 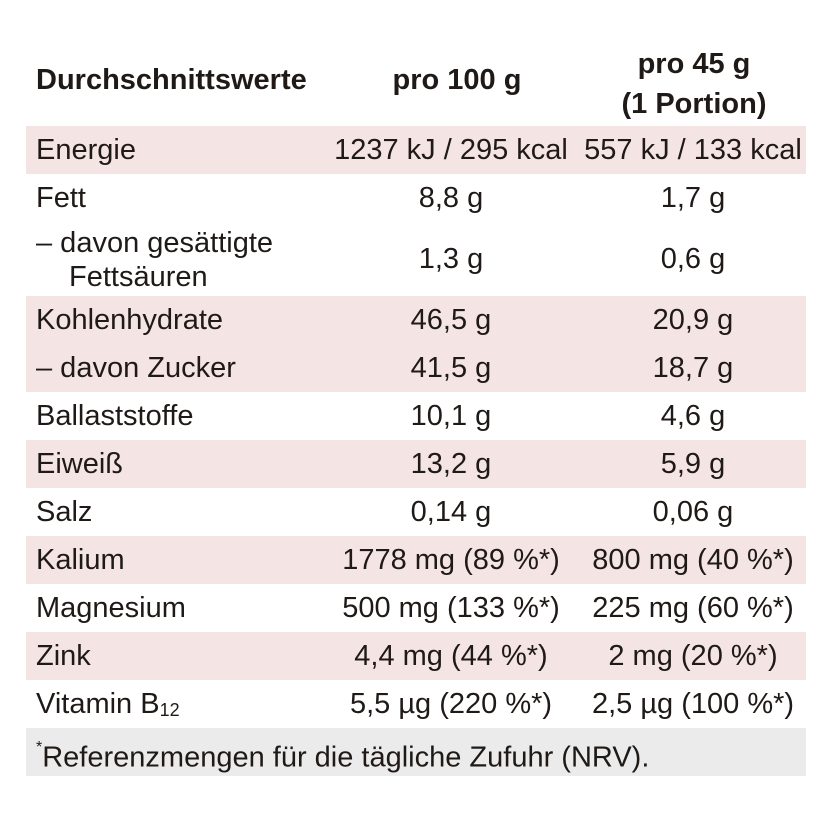 I want to click on header-label: Durchschnittswerte, so click(x=171, y=80).